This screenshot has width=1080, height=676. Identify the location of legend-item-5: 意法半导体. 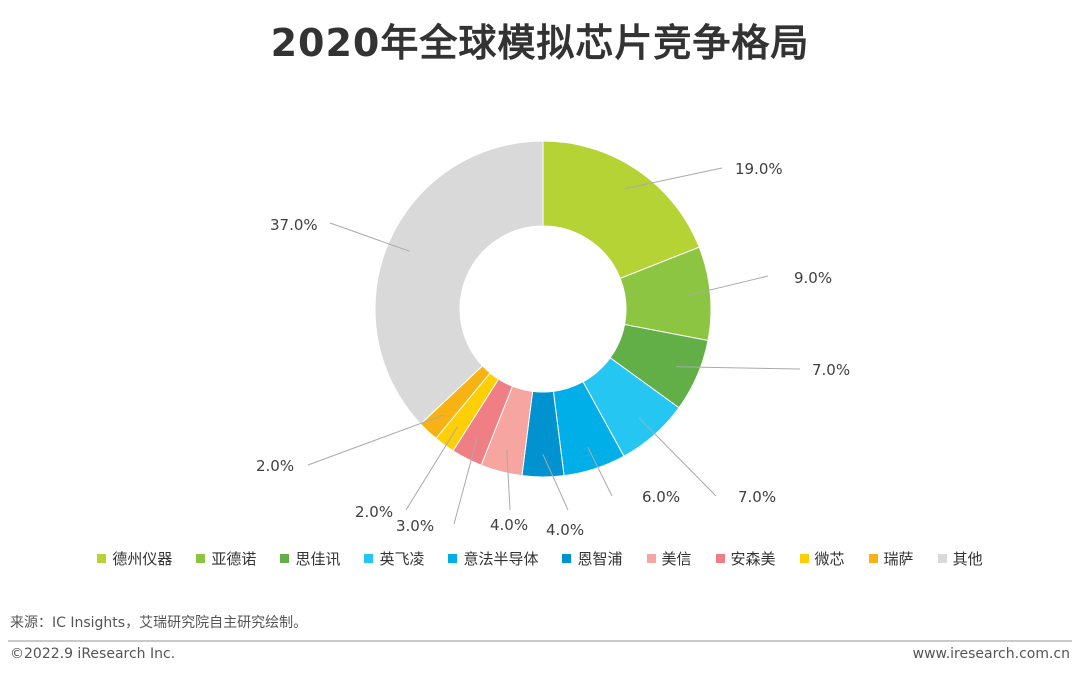
(493, 558).